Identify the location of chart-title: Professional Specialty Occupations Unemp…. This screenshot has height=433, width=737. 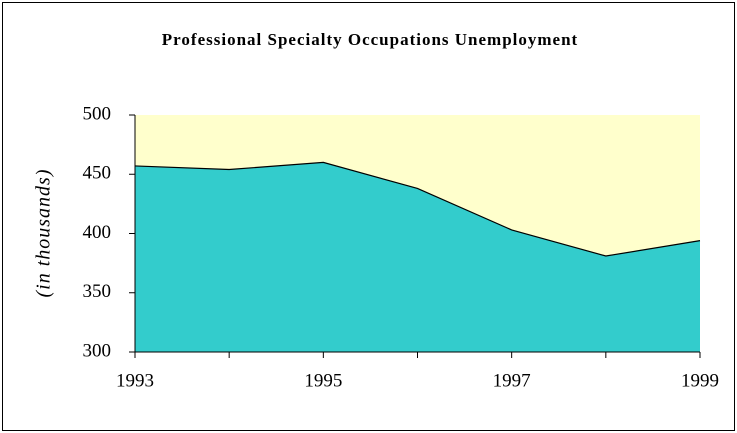
(370, 39).